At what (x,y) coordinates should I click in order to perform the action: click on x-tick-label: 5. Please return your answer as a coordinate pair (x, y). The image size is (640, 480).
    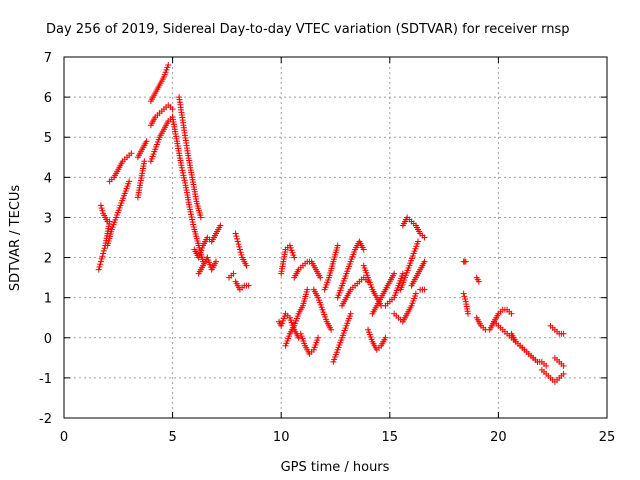
    Looking at the image, I should click on (172, 437).